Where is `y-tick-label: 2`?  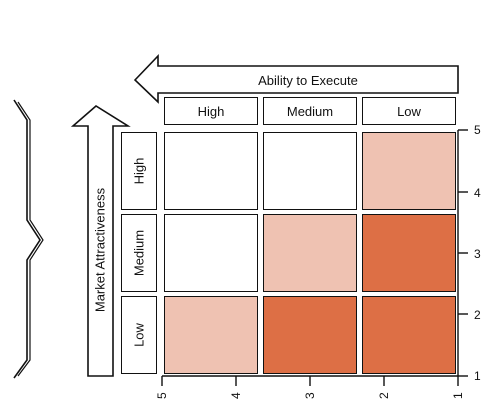 y-tick-label: 2 is located at coordinates (477, 315).